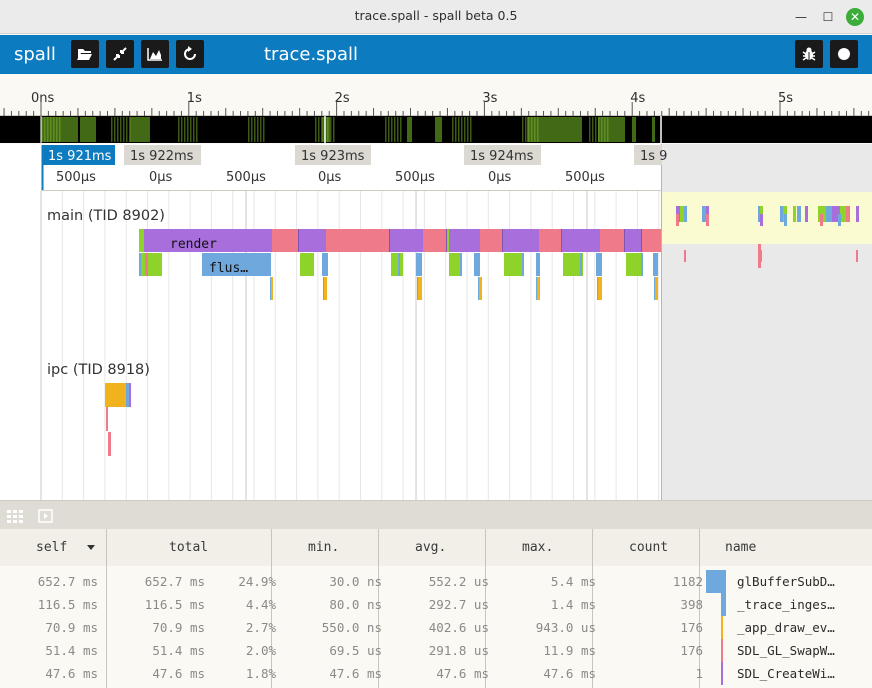 This screenshot has width=872, height=688. I want to click on event-separator, so click(502, 240).